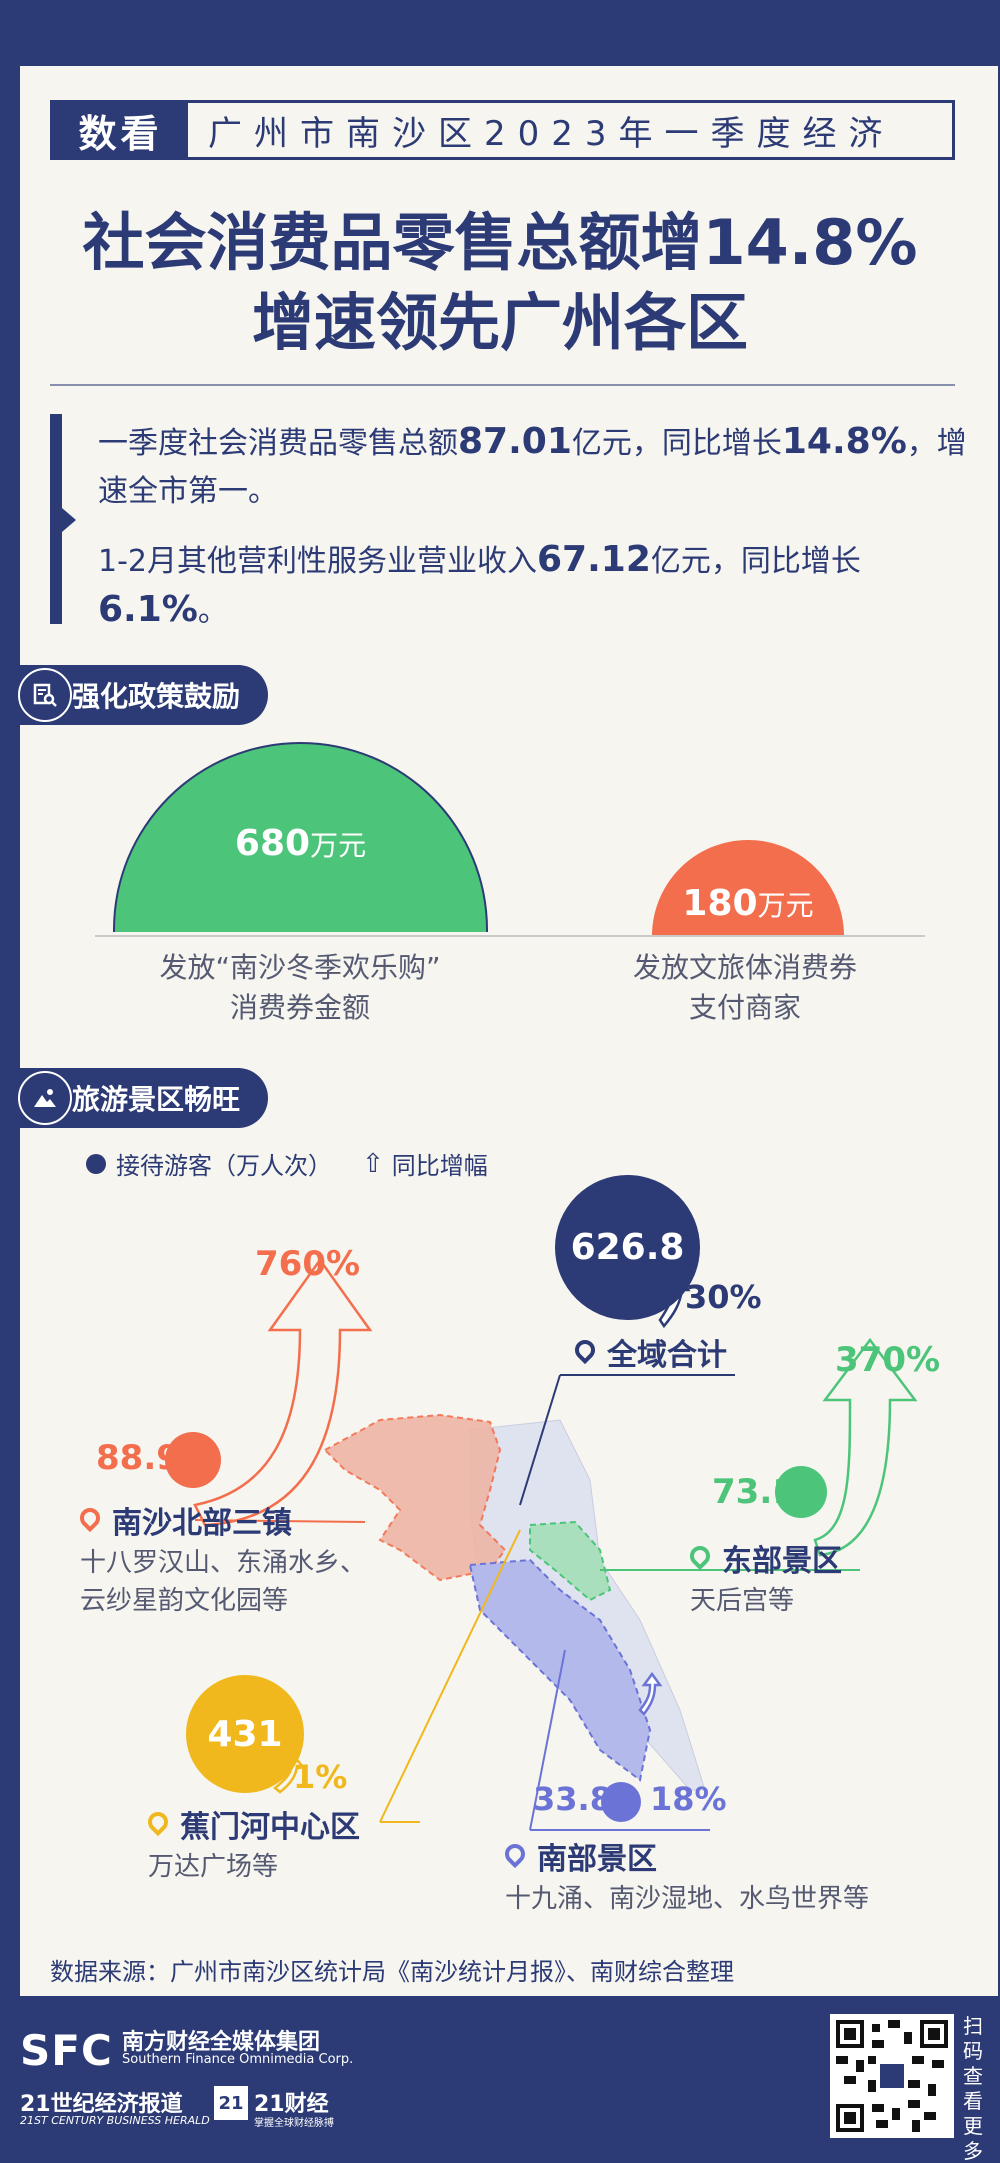  What do you see at coordinates (148, 609) in the screenshot?
I see `service-growth-value: 6.1%` at bounding box center [148, 609].